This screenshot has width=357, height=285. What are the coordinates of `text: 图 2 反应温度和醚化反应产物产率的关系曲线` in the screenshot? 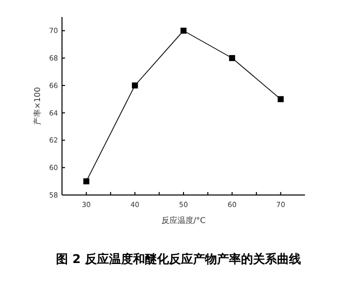 It's located at (178, 259).